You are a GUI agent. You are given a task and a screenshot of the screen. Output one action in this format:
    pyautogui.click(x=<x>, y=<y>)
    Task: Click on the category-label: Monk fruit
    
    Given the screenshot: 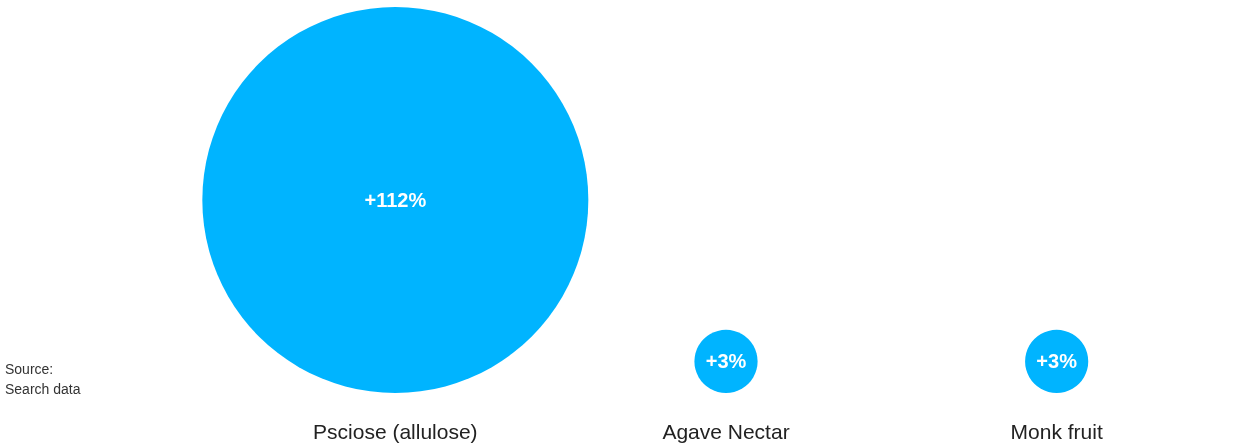 What is the action you would take?
    pyautogui.click(x=1056, y=431)
    